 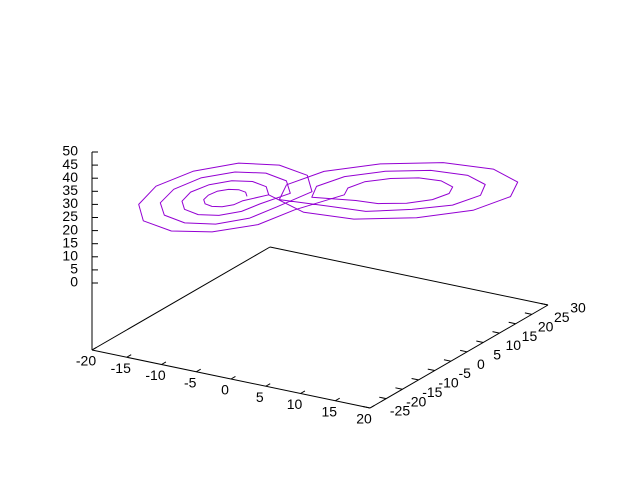 What do you see at coordinates (70, 164) in the screenshot?
I see `z-tick-label: 45` at bounding box center [70, 164].